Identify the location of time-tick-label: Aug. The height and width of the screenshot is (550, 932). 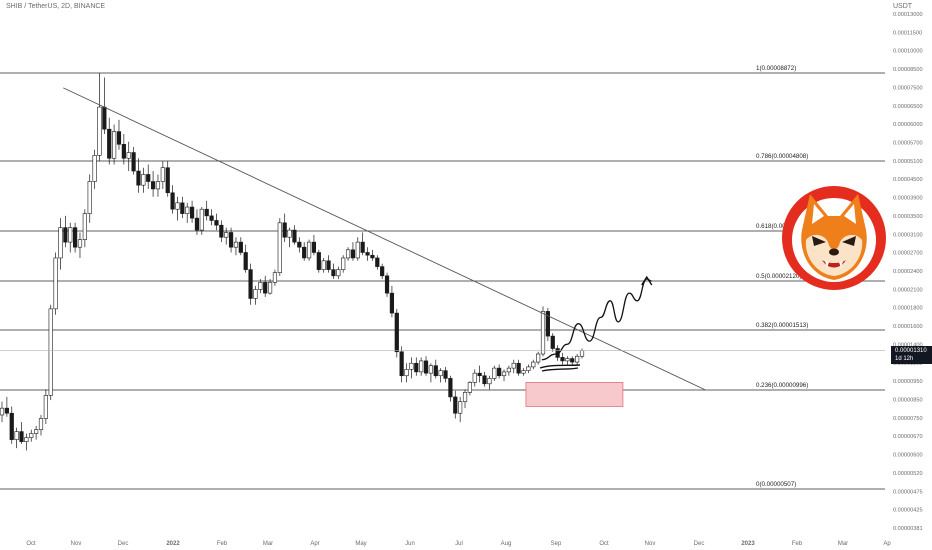
(506, 544).